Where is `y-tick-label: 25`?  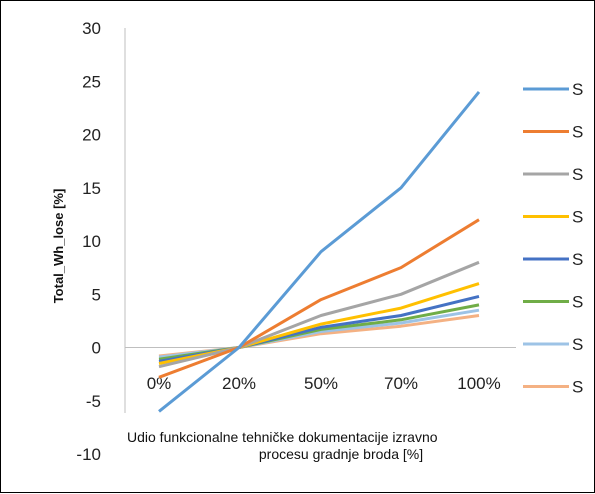
y-tick-label: 25 is located at coordinates (91, 81).